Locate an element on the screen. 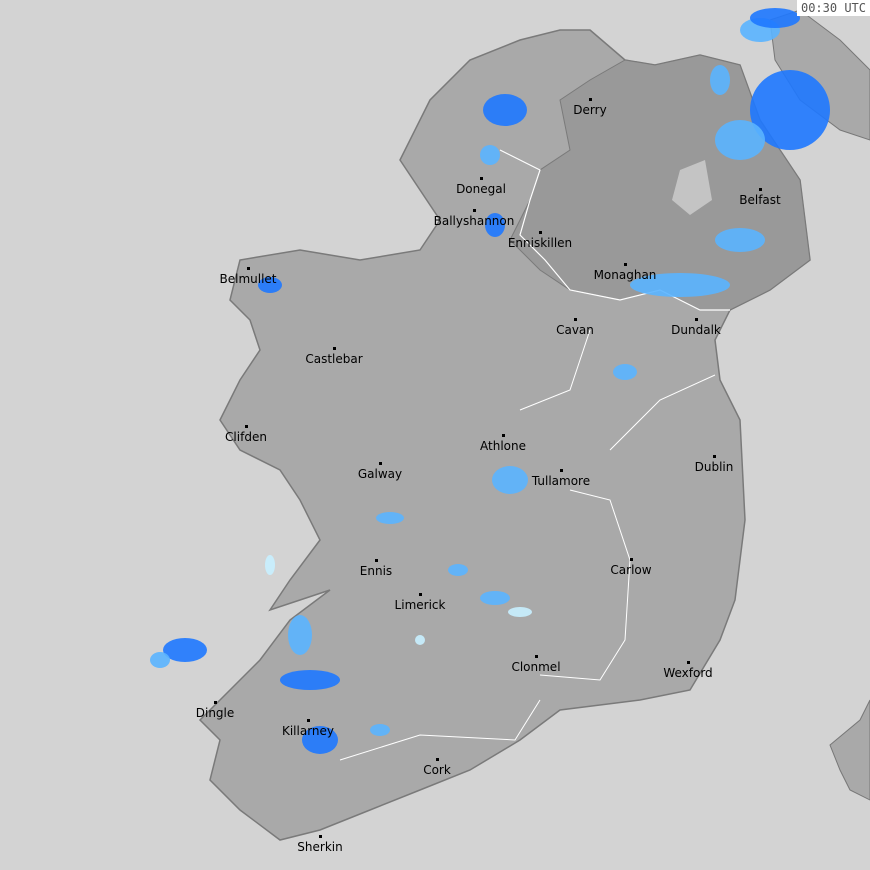  city-label: Cork is located at coordinates (437, 770).